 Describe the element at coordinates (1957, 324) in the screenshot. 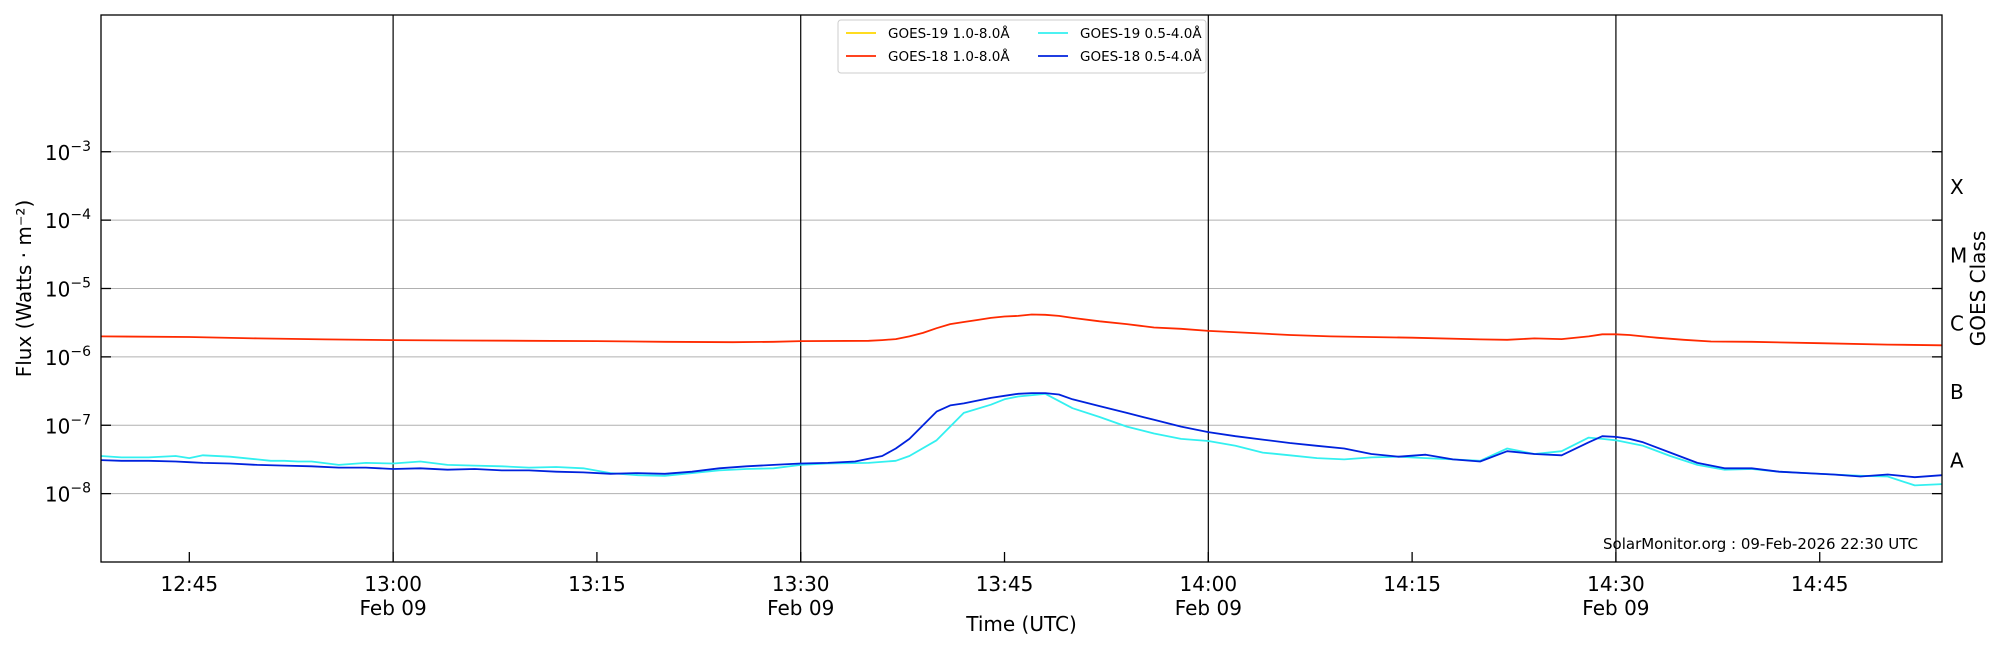

I see `goes-class-label: C` at that location.